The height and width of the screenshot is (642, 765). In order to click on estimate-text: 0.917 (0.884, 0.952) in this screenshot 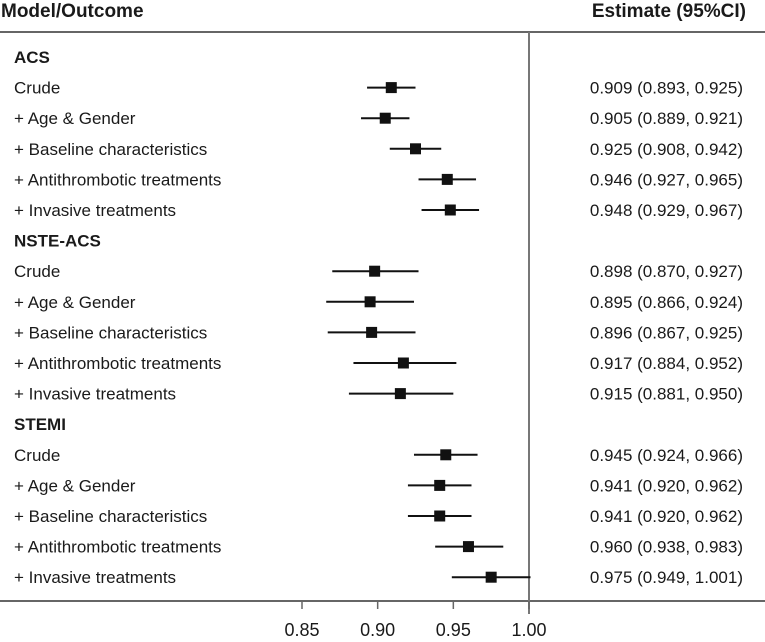, I will do `click(666, 363)`.